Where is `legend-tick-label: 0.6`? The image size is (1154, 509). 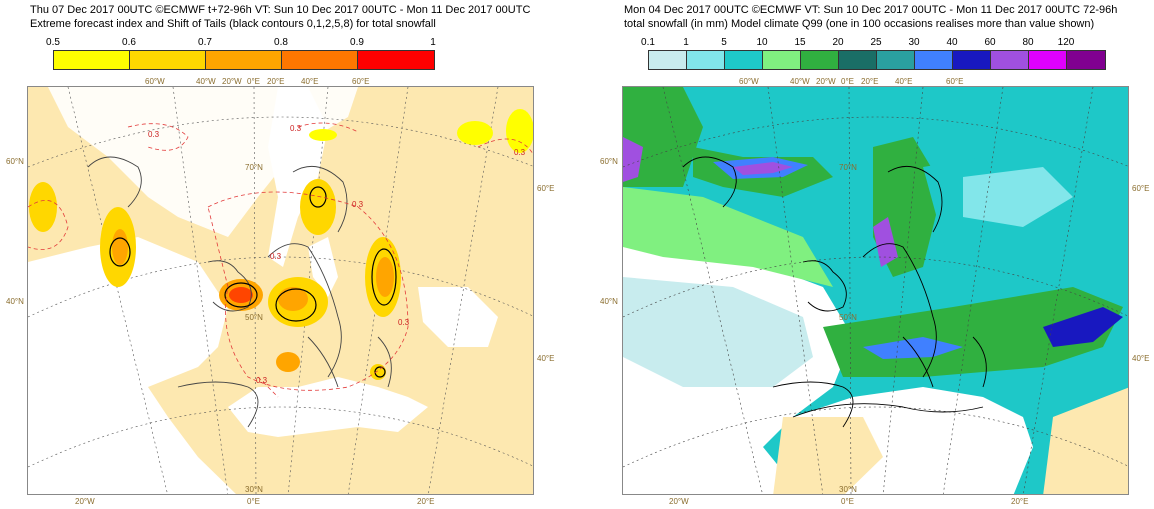
legend-tick-label: 0.6 is located at coordinates (129, 42).